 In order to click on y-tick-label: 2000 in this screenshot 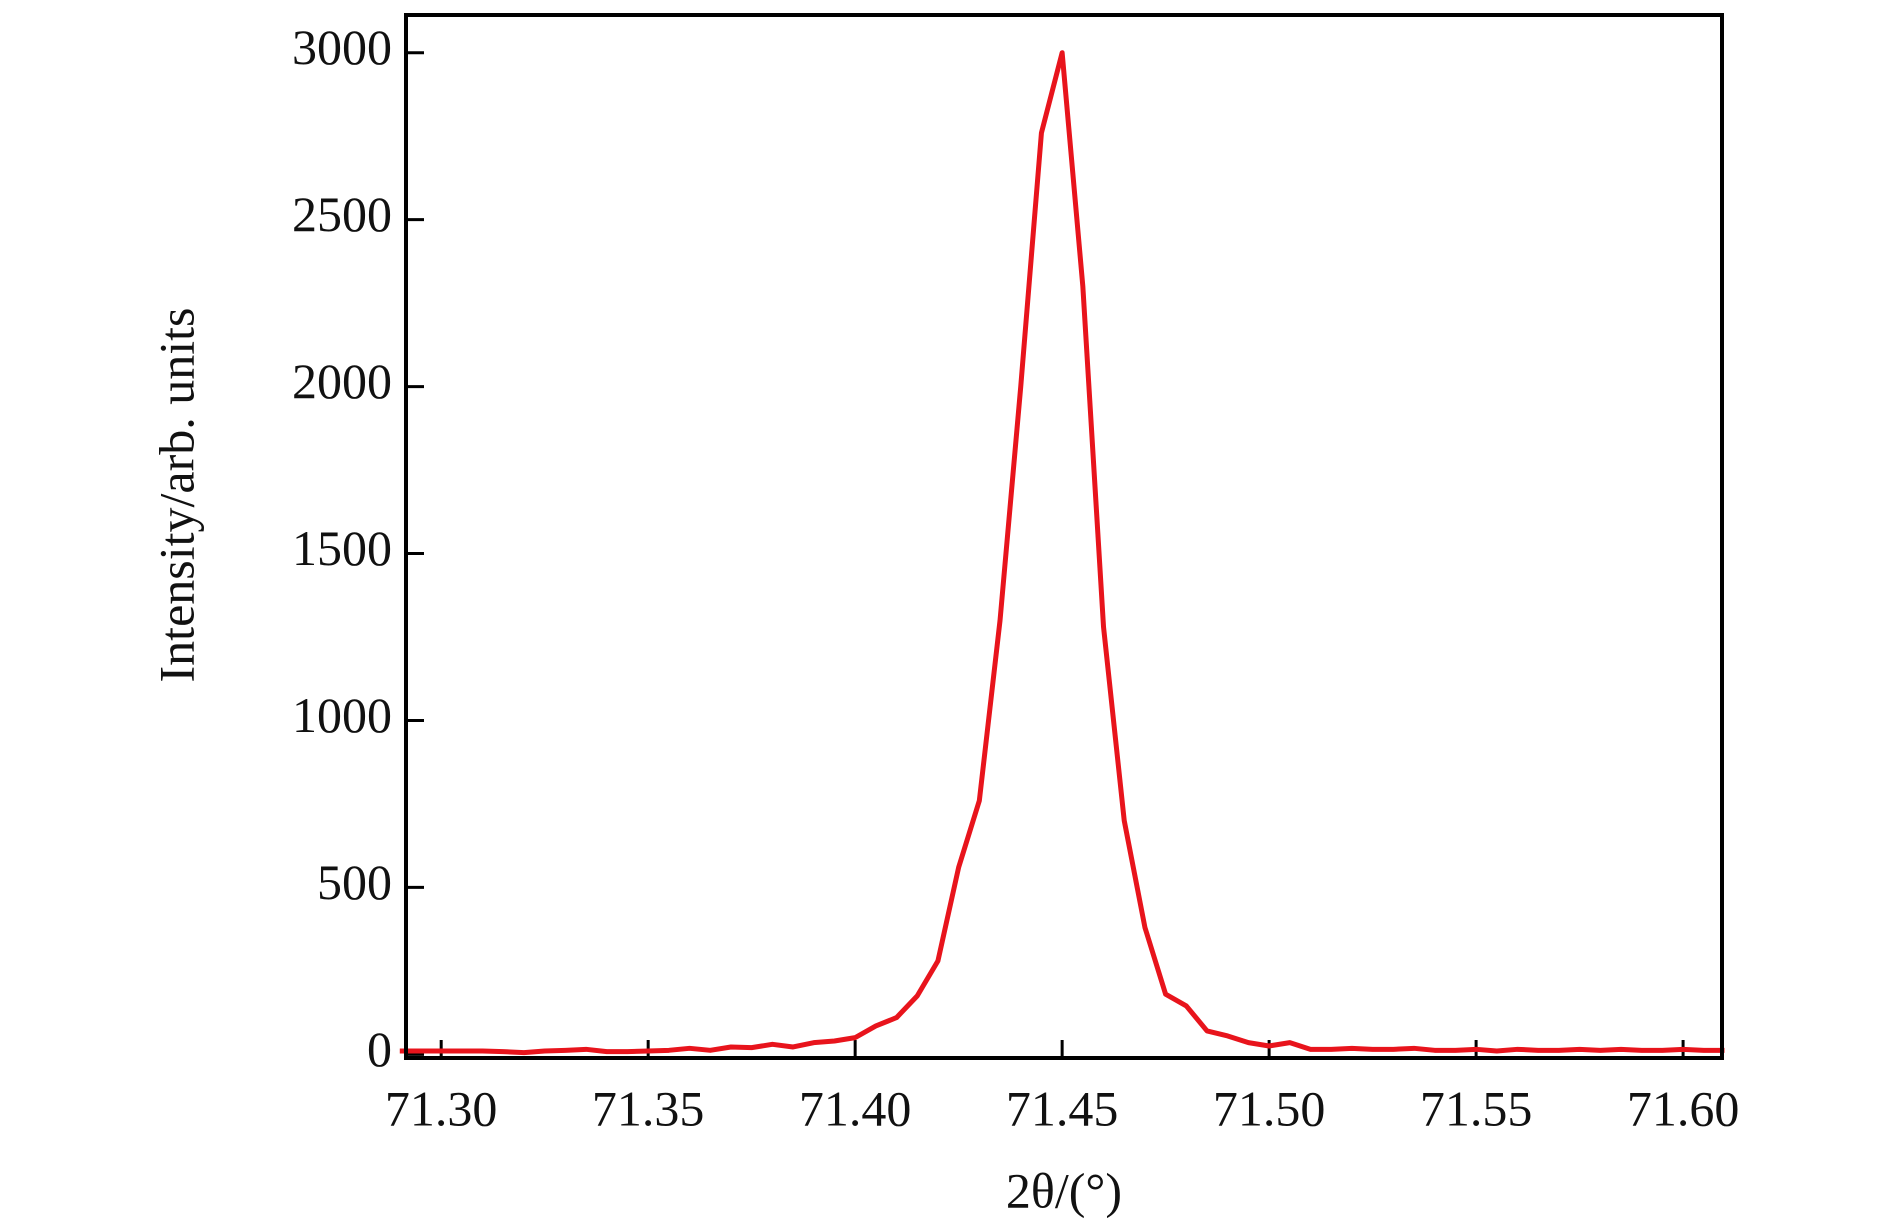, I will do `click(342, 381)`.